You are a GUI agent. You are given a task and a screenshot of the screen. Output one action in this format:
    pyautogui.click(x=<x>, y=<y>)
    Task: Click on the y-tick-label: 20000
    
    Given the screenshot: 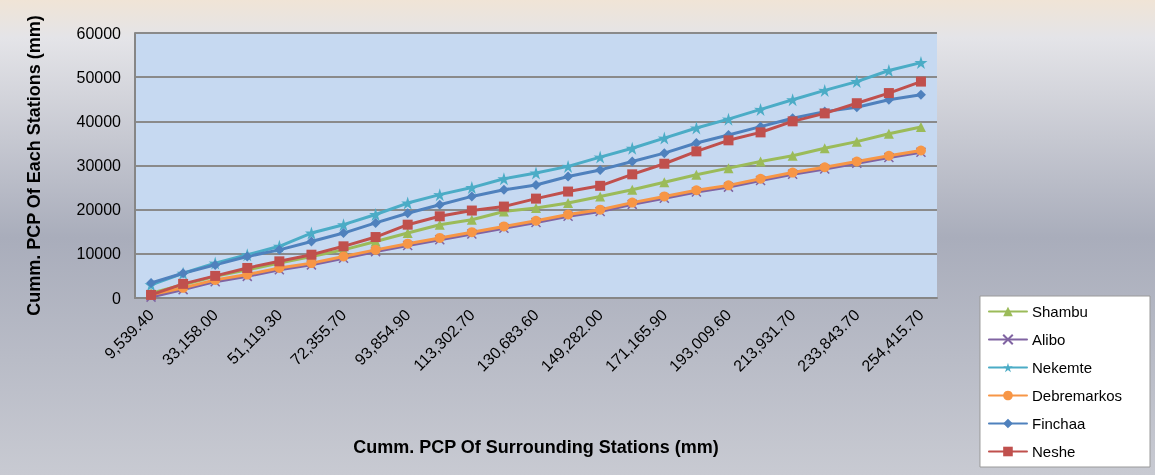 What is the action you would take?
    pyautogui.click(x=99, y=210)
    